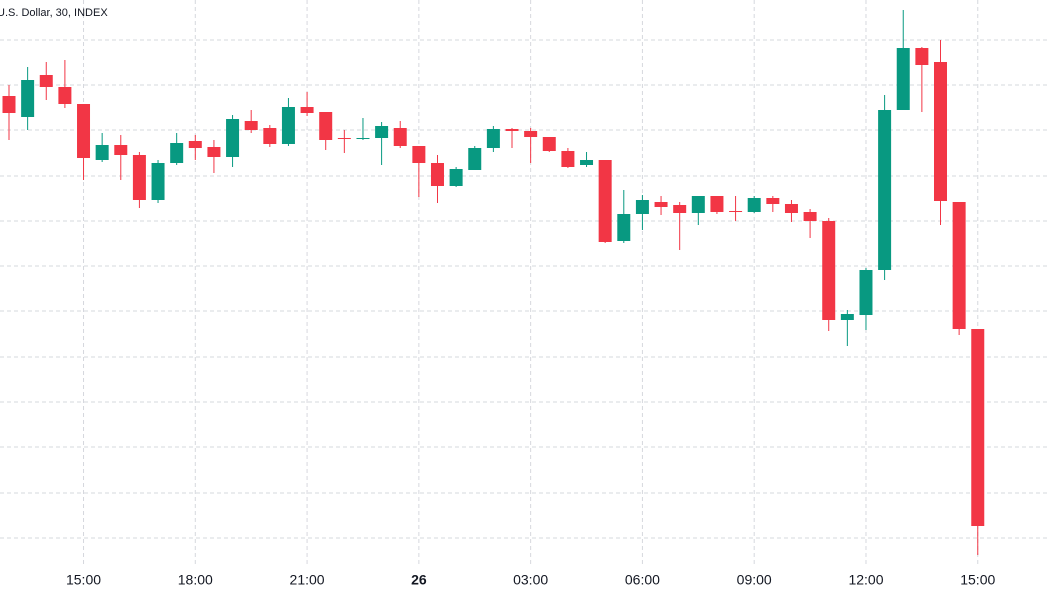 Image resolution: width=1050 pixels, height=600 pixels. What do you see at coordinates (530, 580) in the screenshot?
I see `x-tick-label: 03:00` at bounding box center [530, 580].